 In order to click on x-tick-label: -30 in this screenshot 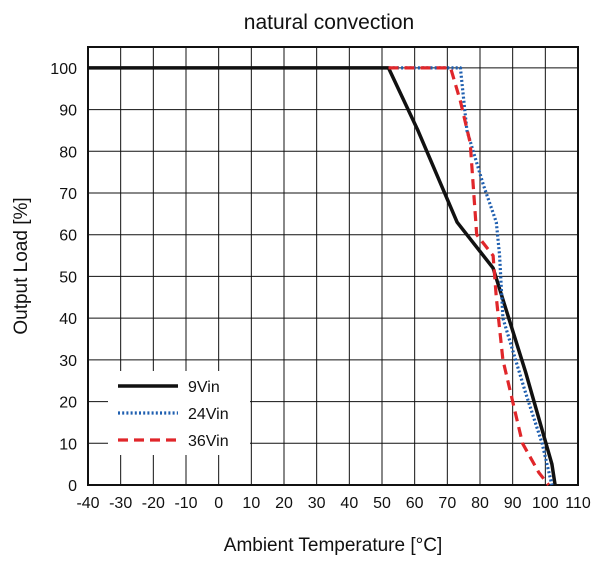, I will do `click(120, 503)`.